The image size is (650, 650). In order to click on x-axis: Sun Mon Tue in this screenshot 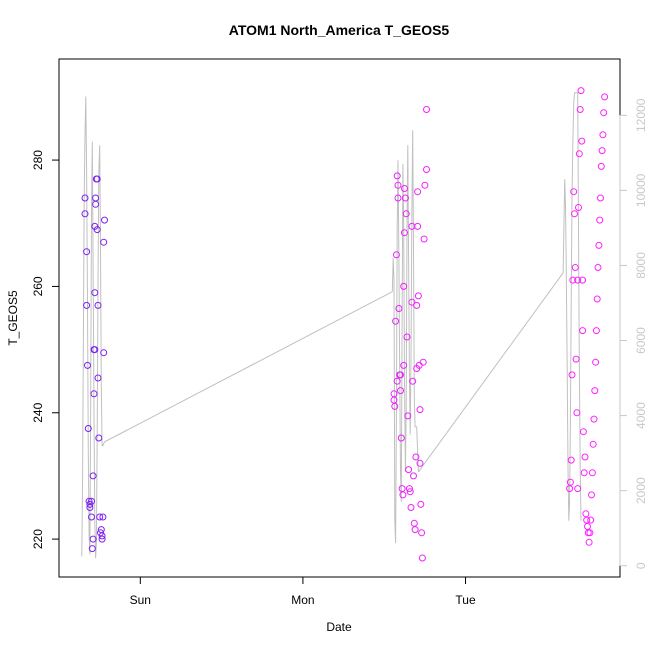, I will do `click(303, 591)`.